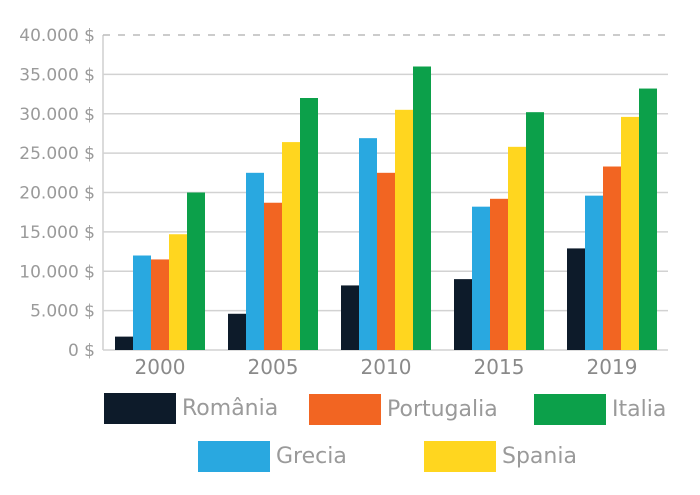 The width and height of the screenshot is (700, 495). What do you see at coordinates (57, 75) in the screenshot?
I see `y-tick-label: 35.000 $` at bounding box center [57, 75].